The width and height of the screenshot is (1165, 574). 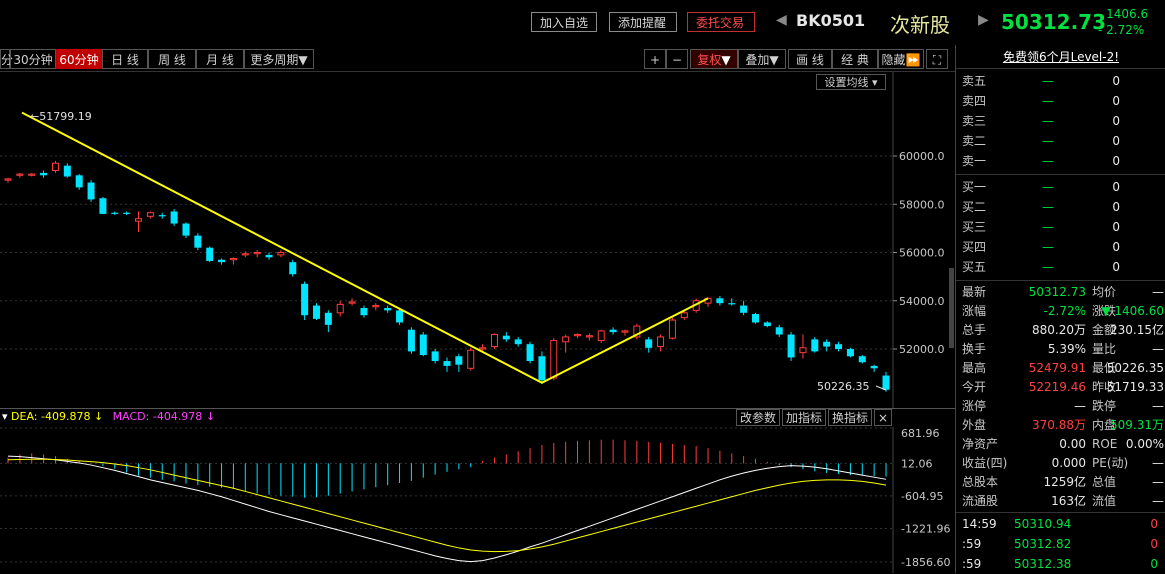 I want to click on bid-row: 买二 — 0, so click(x=1060, y=207).